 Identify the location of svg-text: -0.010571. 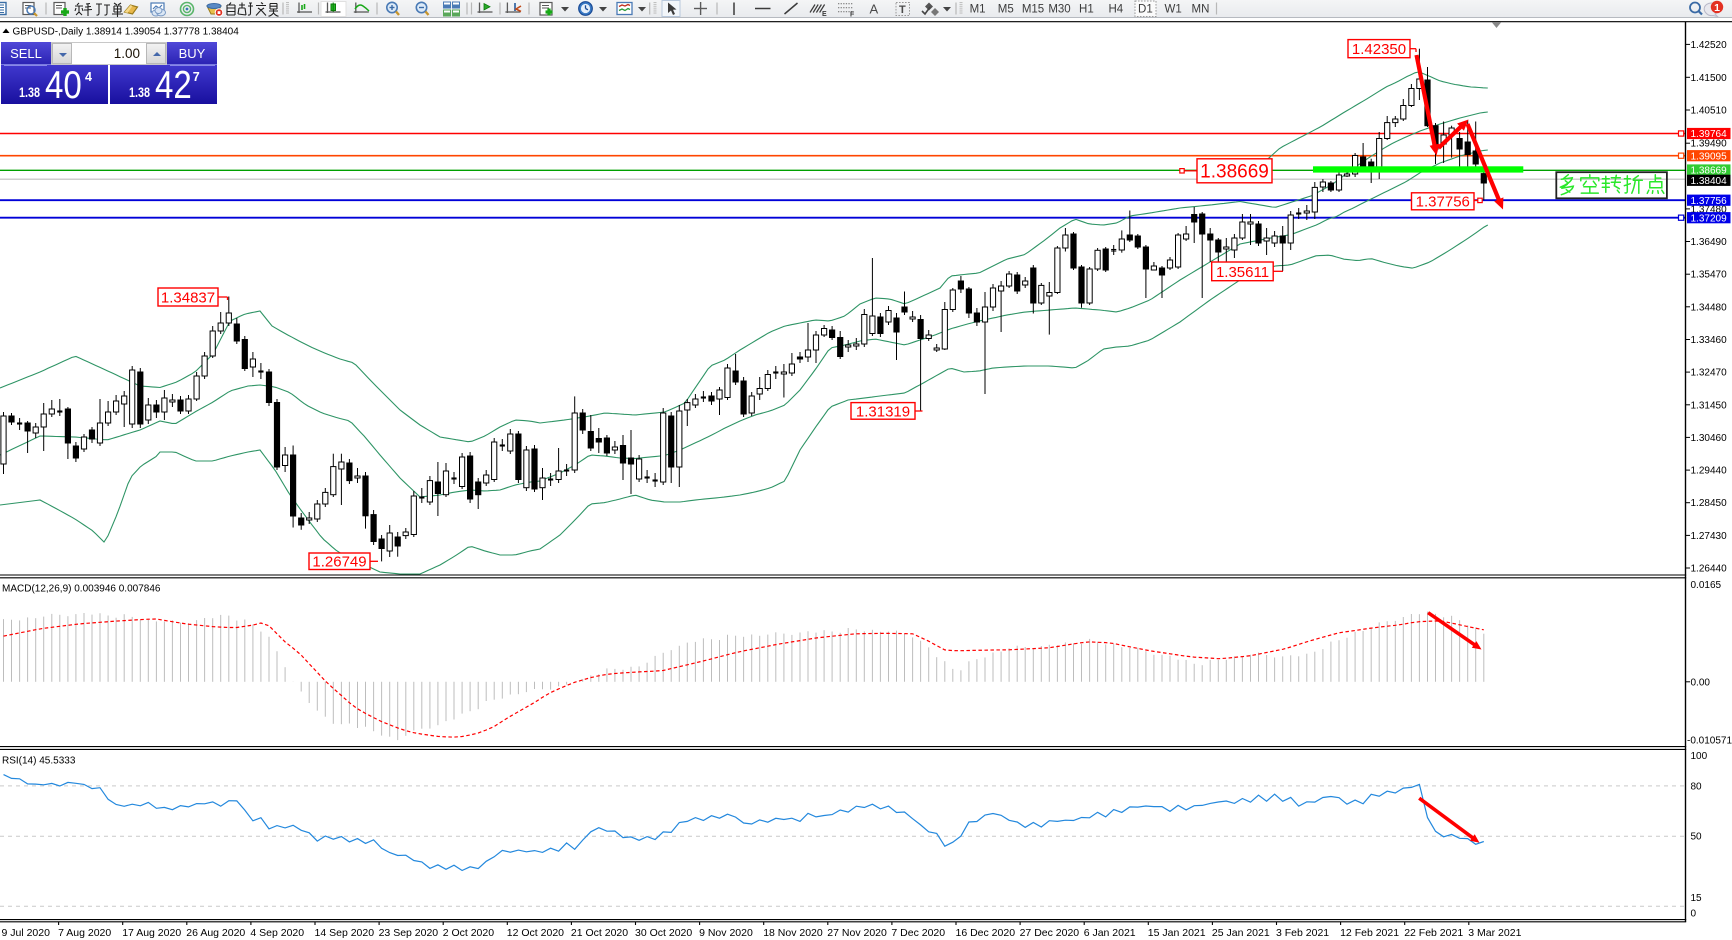
(1709, 741).